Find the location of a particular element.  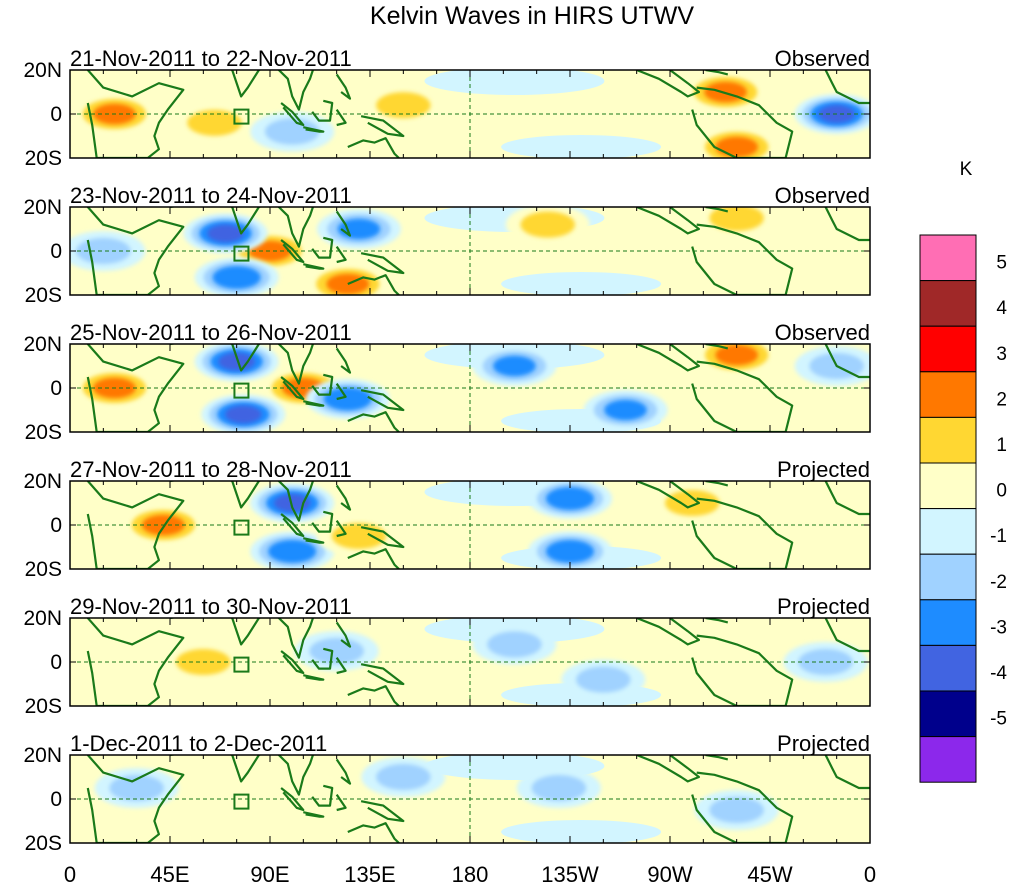

map-panel: 20N 0 20S 1-Dec-2011 to 2-Dec-2011 Projected is located at coordinates (447, 793).